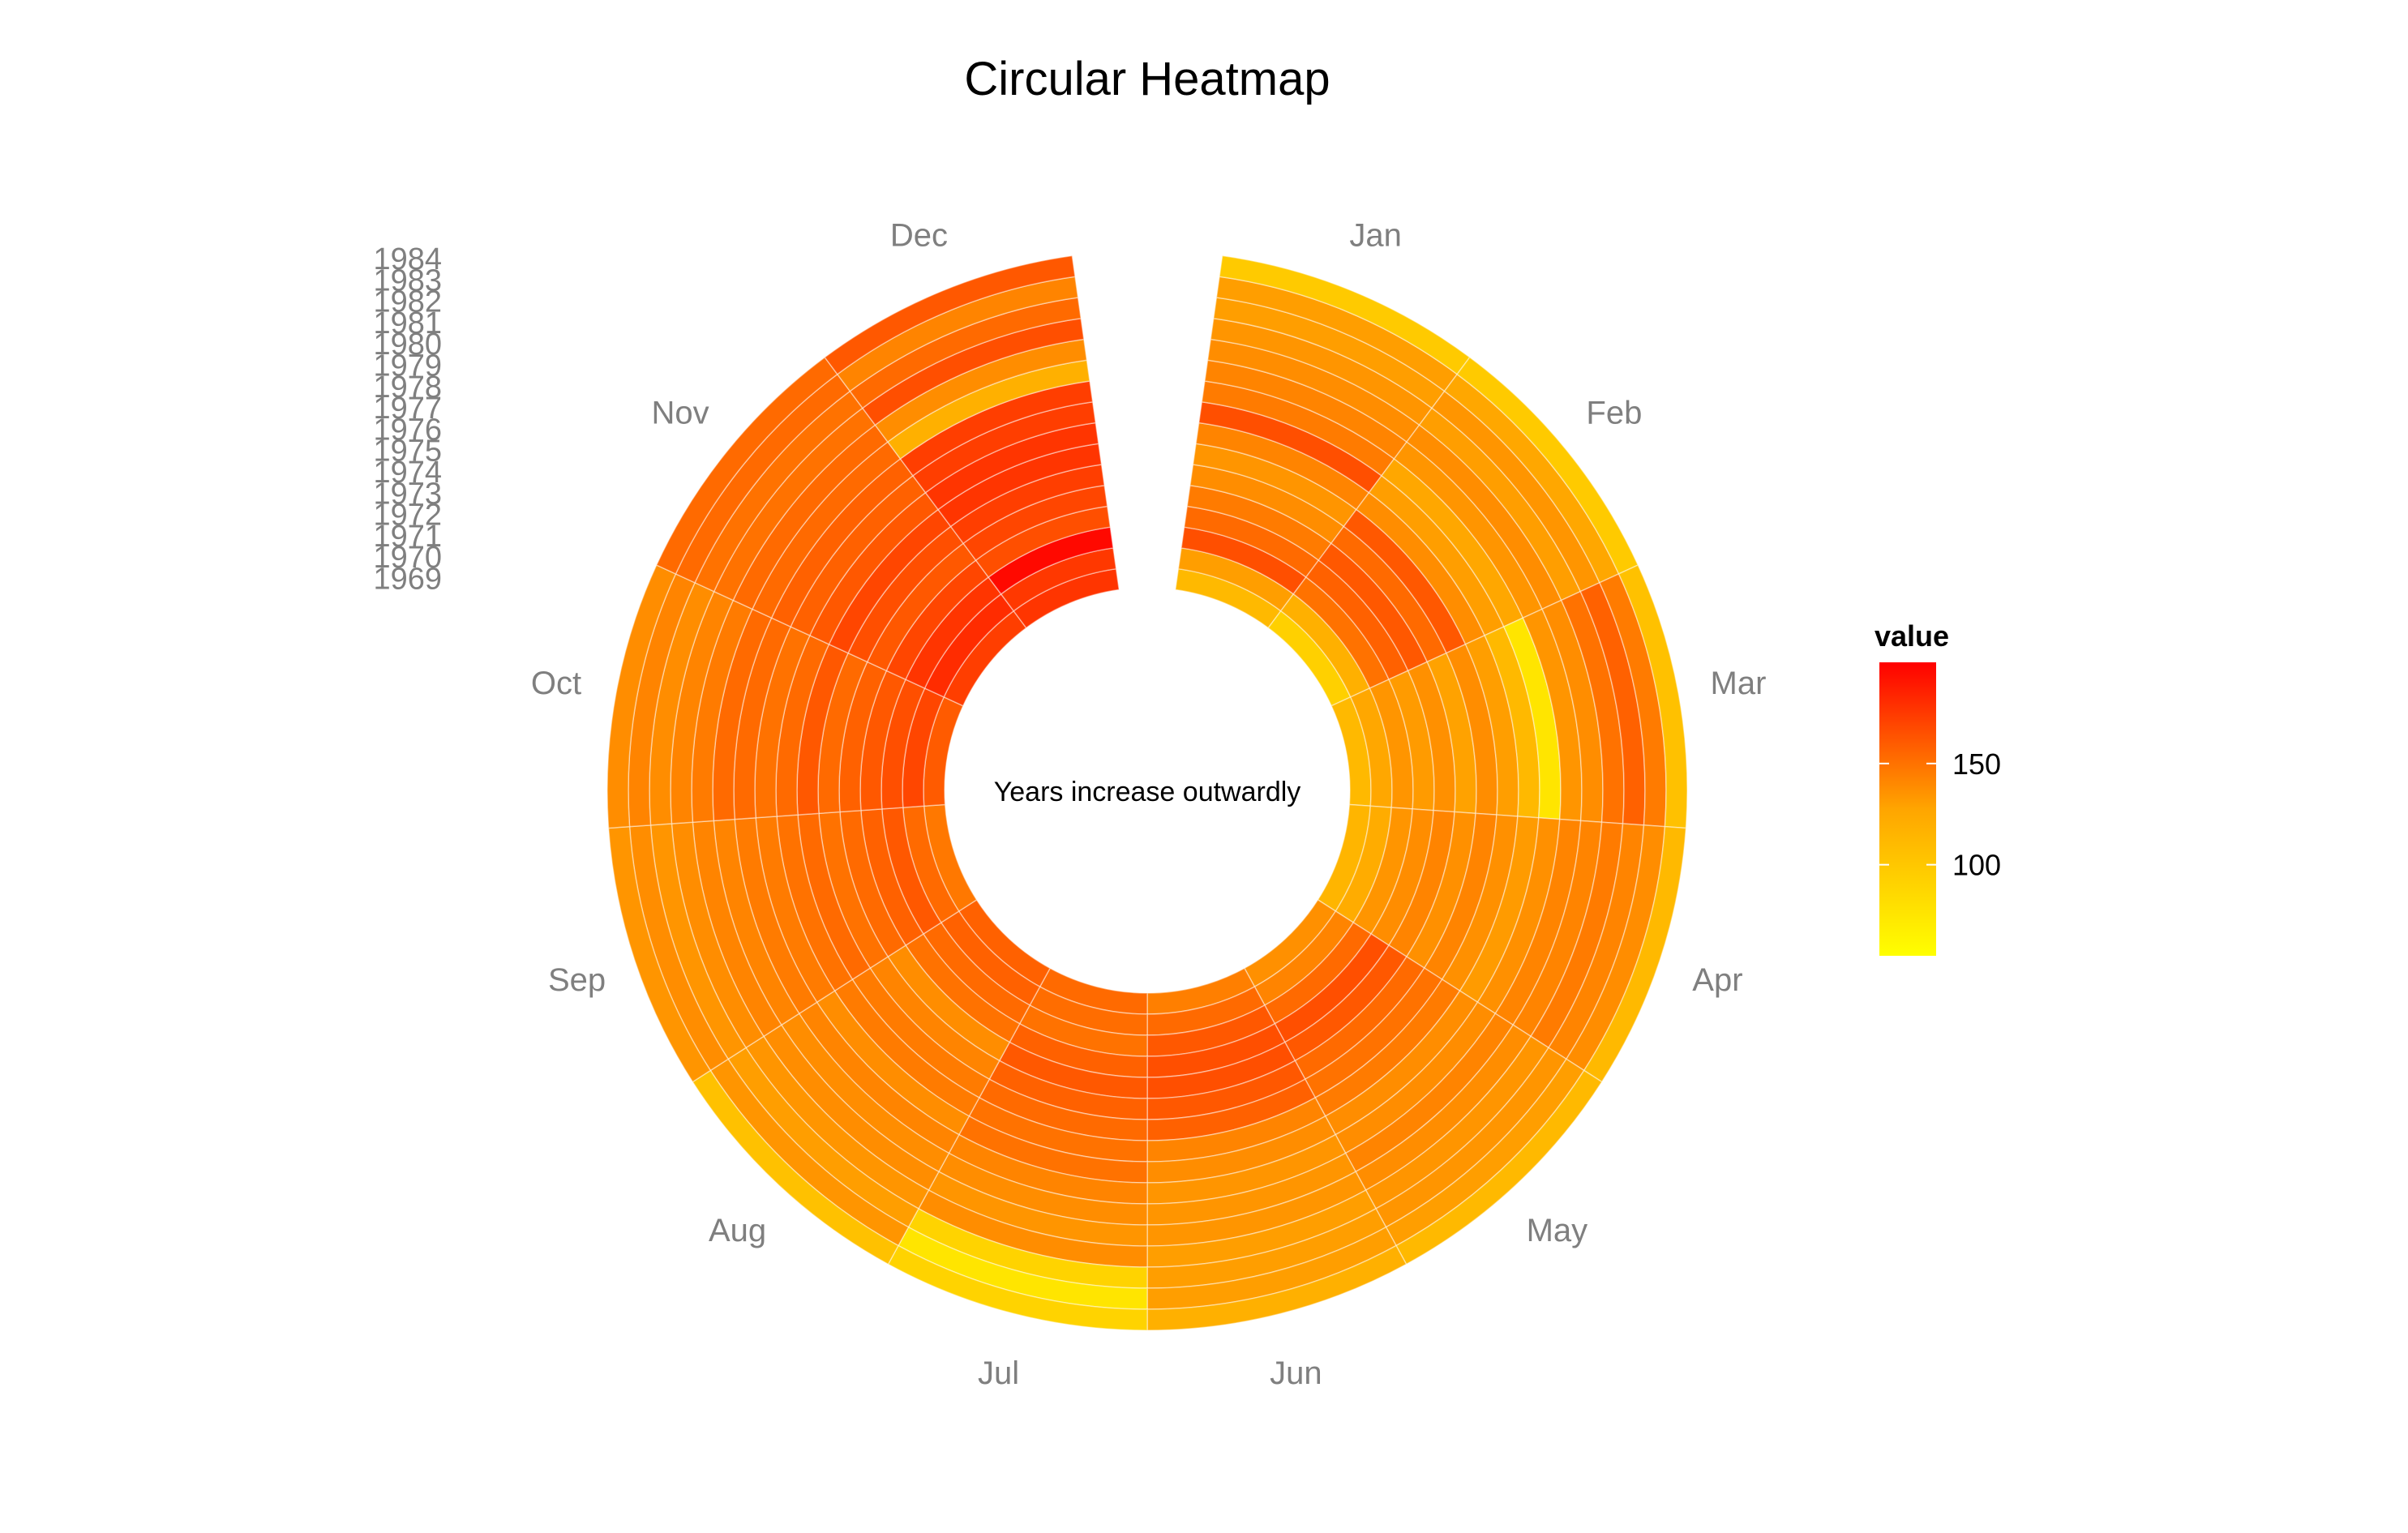  I want to click on center-annotation: Years increase outwardly, so click(1147, 792).